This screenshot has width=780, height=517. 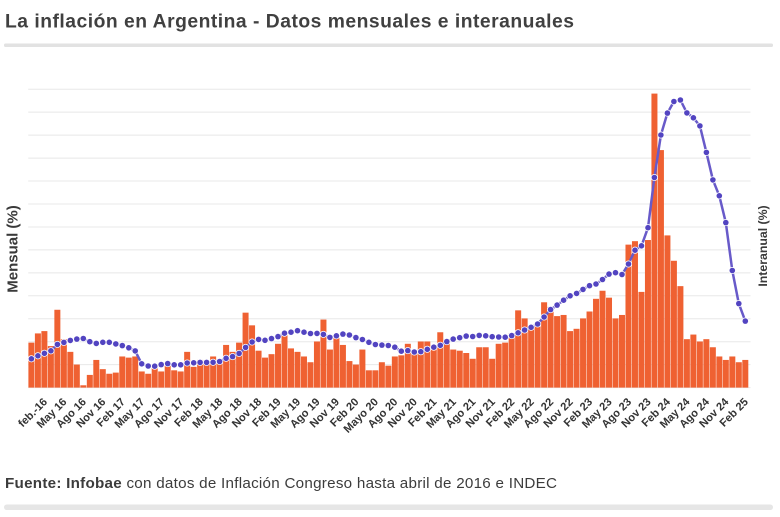 I want to click on svg-text: Interanual (%), so click(x=763, y=245).